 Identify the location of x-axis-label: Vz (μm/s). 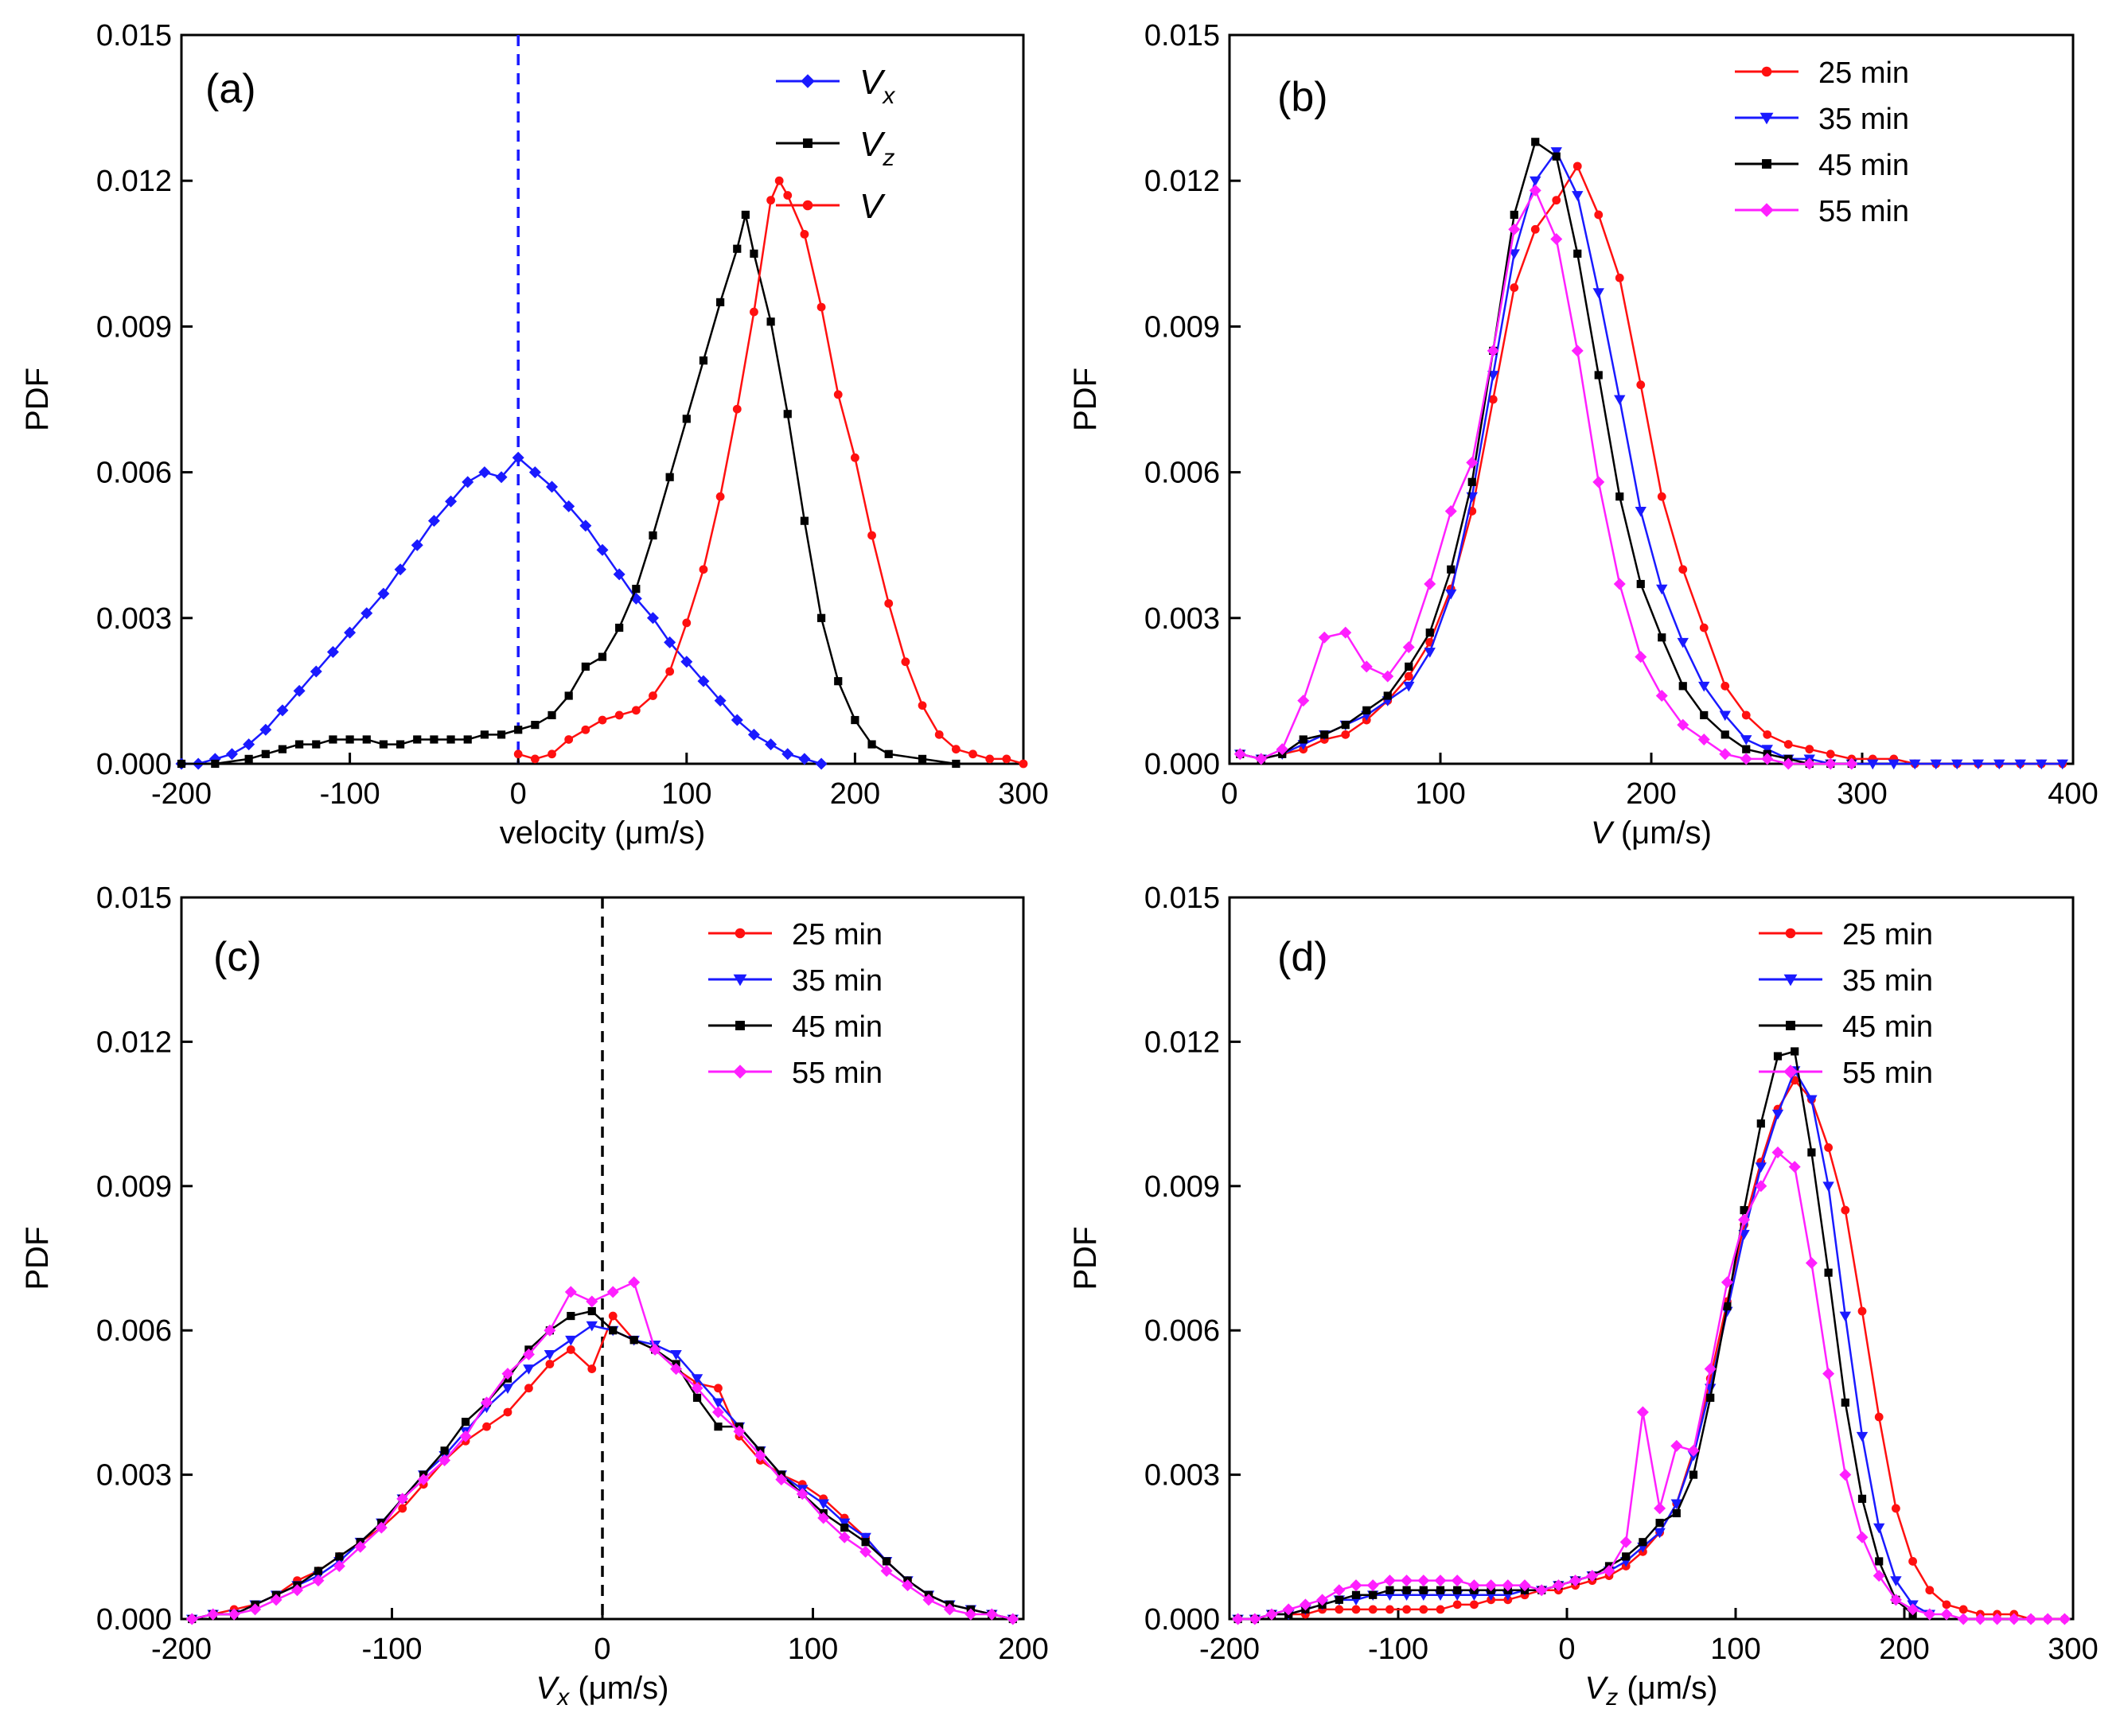
(1652, 1691).